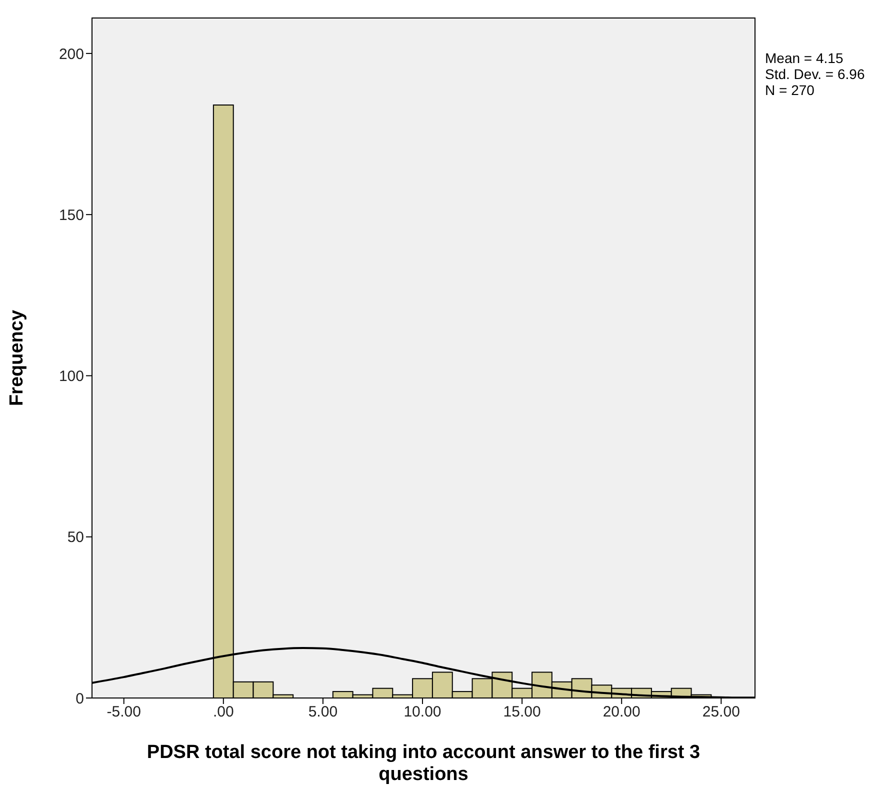 The image size is (896, 803). Describe the element at coordinates (790, 90) in the screenshot. I see `text: N = 270` at that location.